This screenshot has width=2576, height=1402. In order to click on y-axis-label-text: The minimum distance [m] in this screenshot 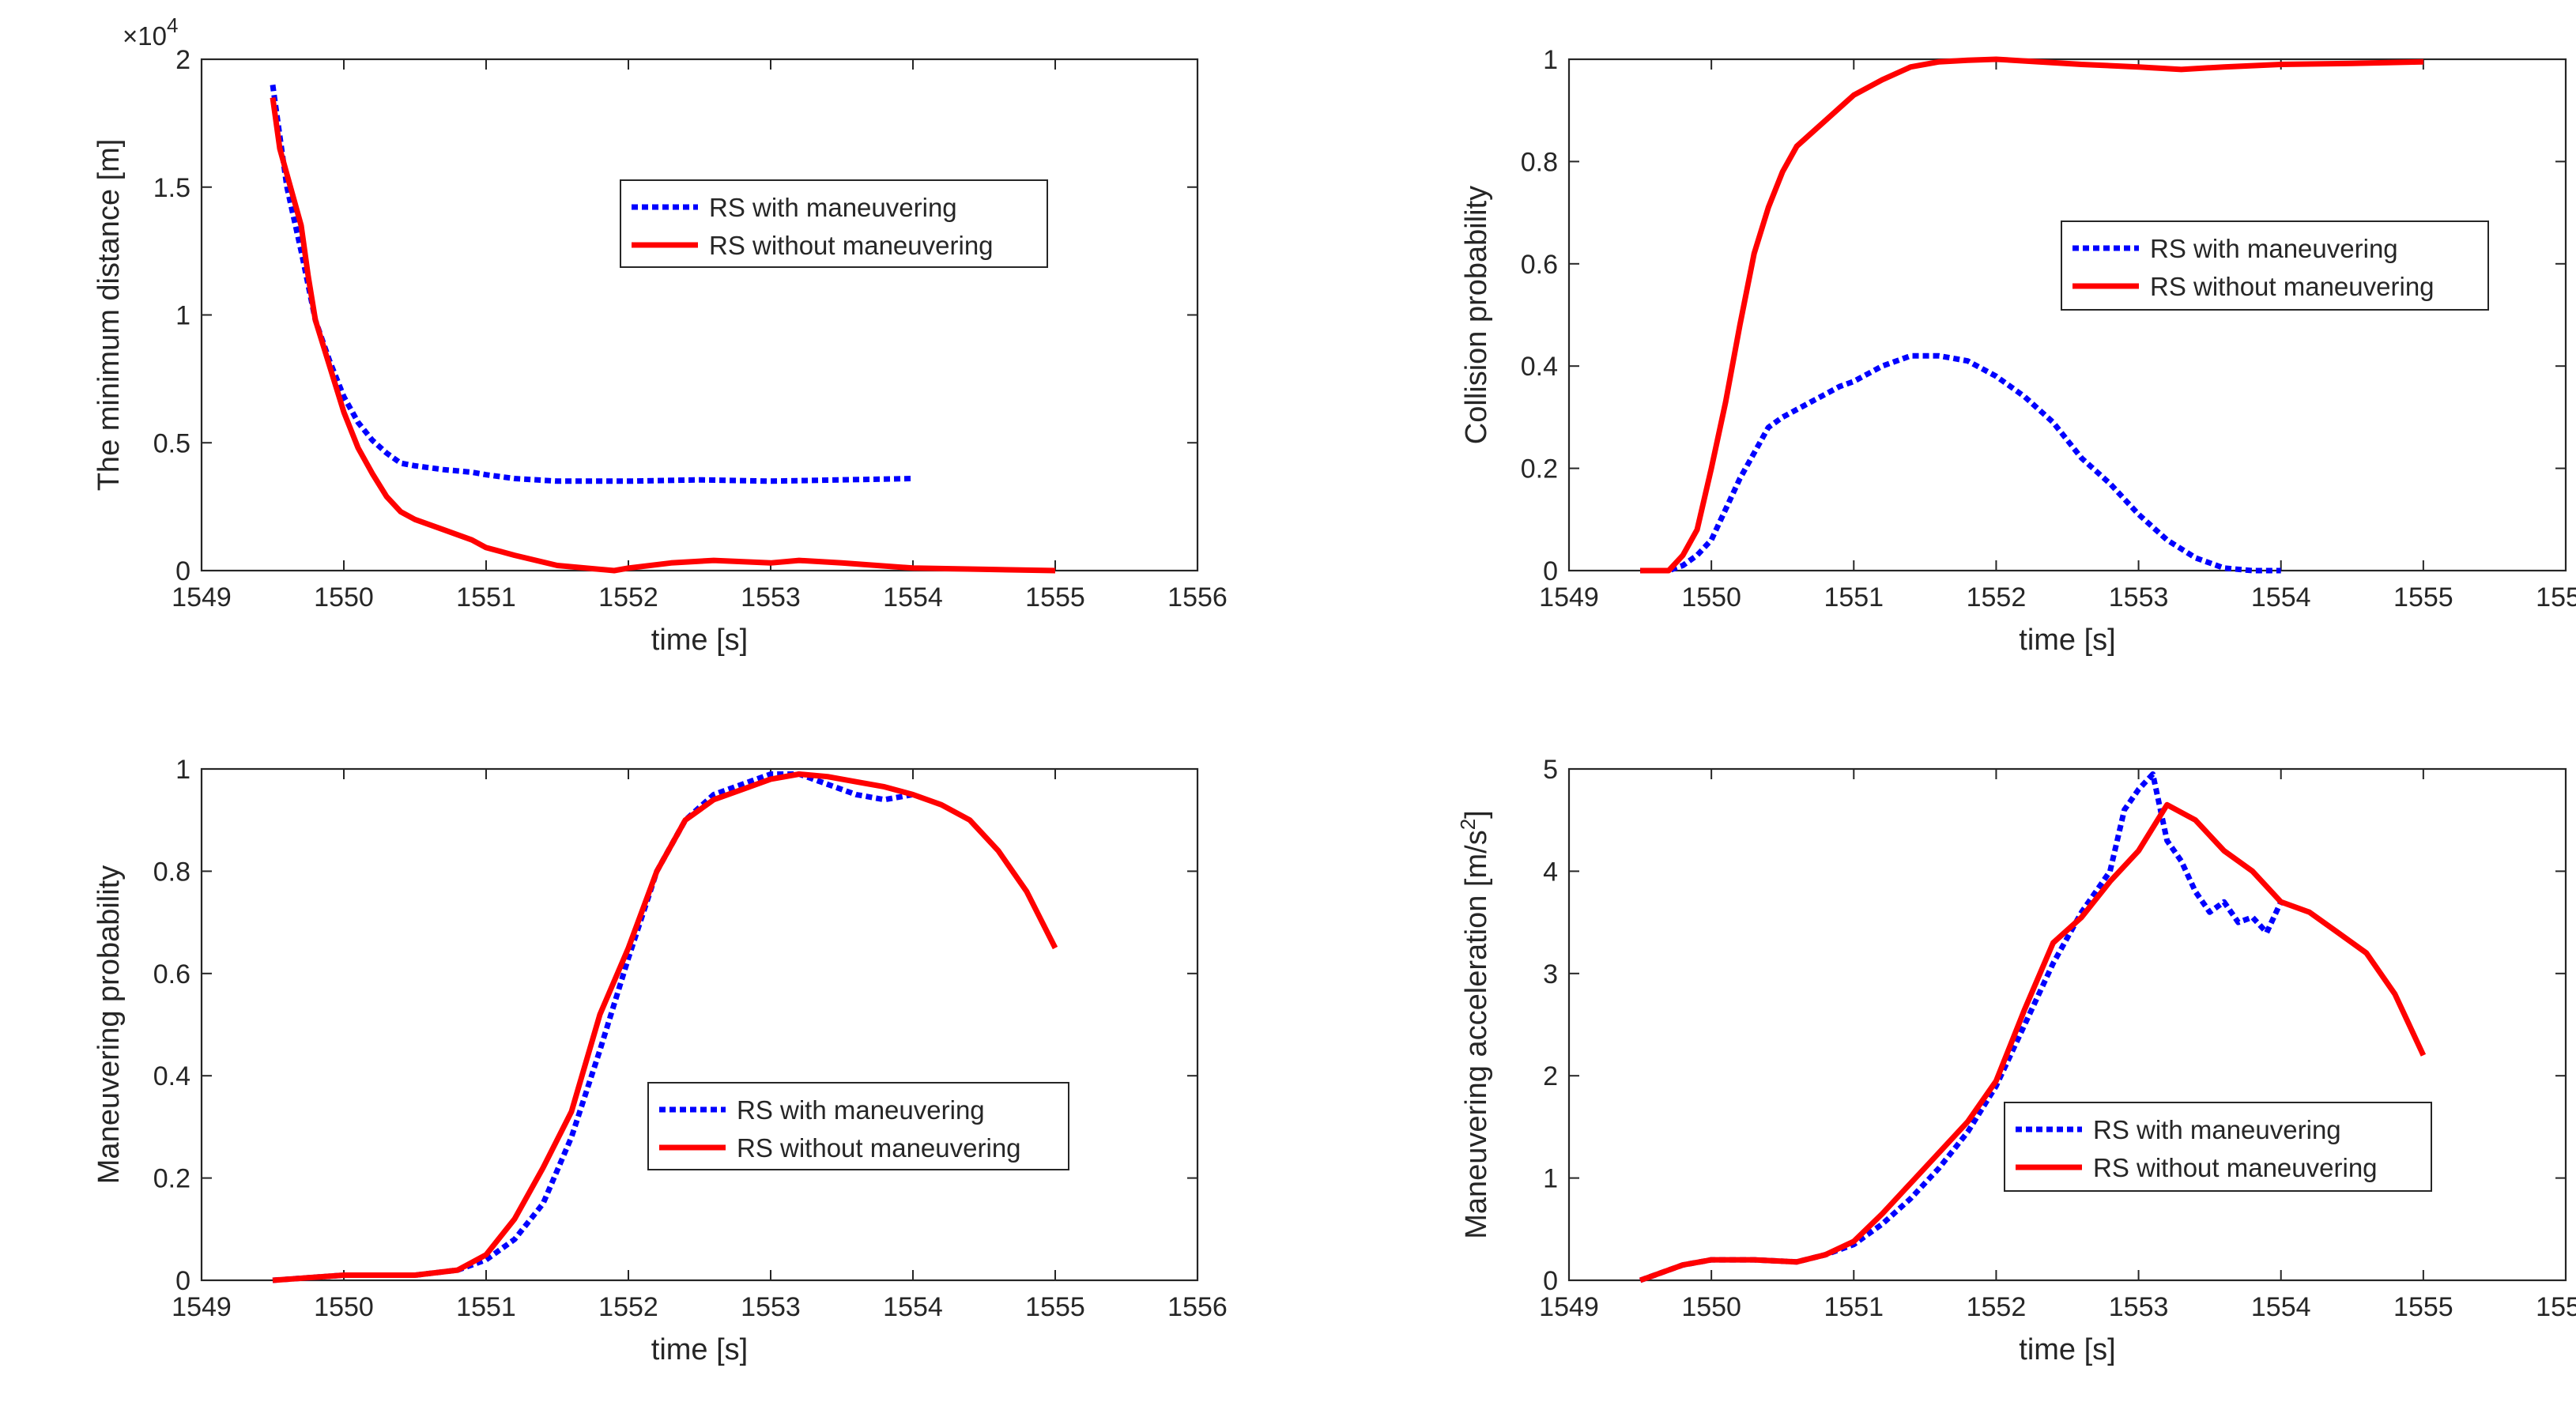, I will do `click(109, 315)`.